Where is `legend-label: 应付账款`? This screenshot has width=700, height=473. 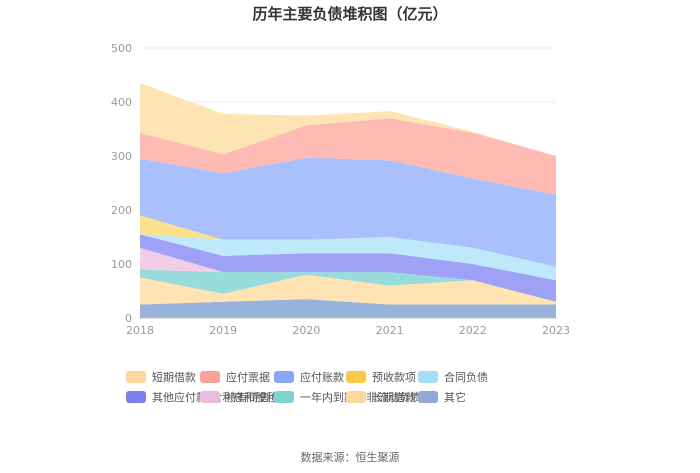
legend-label: 应付账款 is located at coordinates (322, 377).